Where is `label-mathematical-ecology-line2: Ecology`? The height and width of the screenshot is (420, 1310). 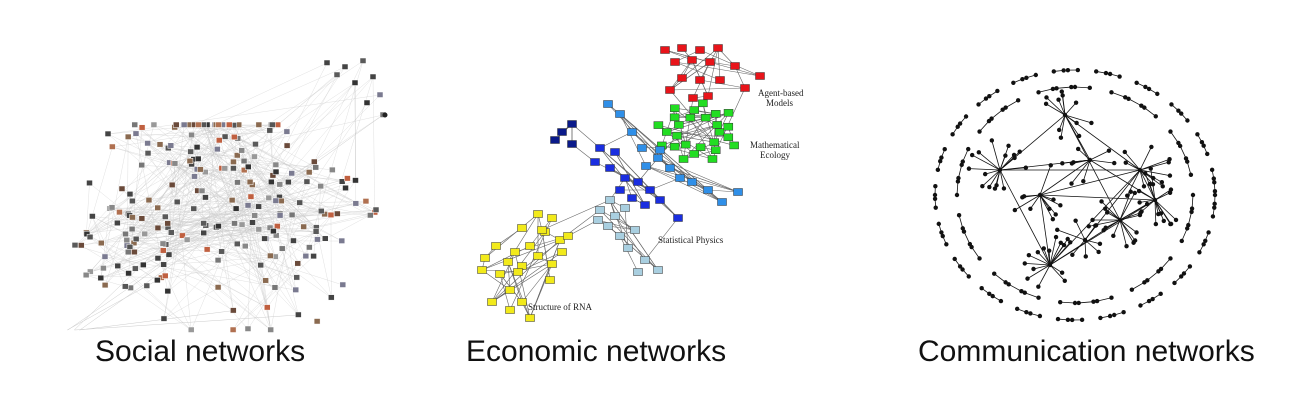 label-mathematical-ecology-line2: Ecology is located at coordinates (775, 155).